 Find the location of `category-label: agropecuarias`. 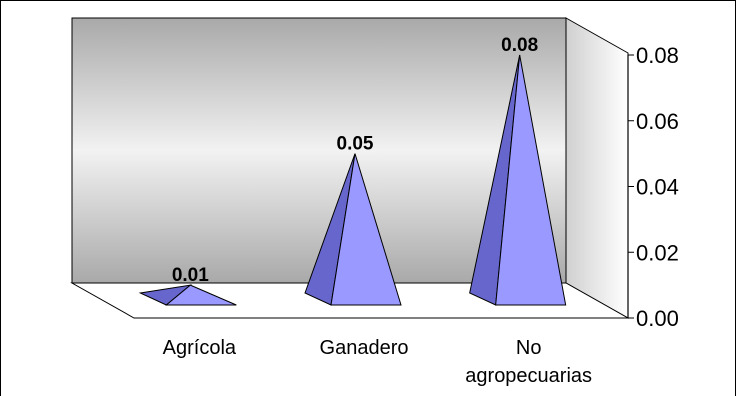

category-label: agropecuarias is located at coordinates (528, 376).